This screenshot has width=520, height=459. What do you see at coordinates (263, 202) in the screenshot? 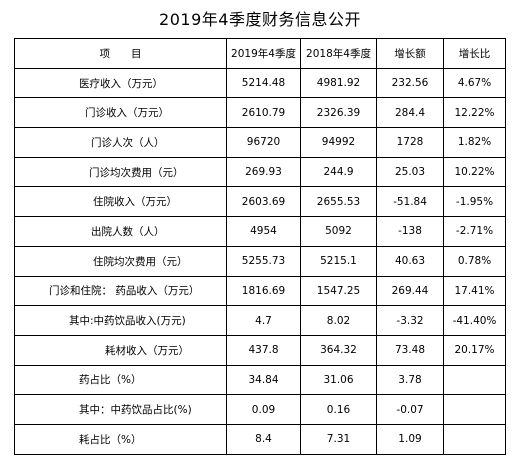
I see `data-cell: 2603.69` at bounding box center [263, 202].